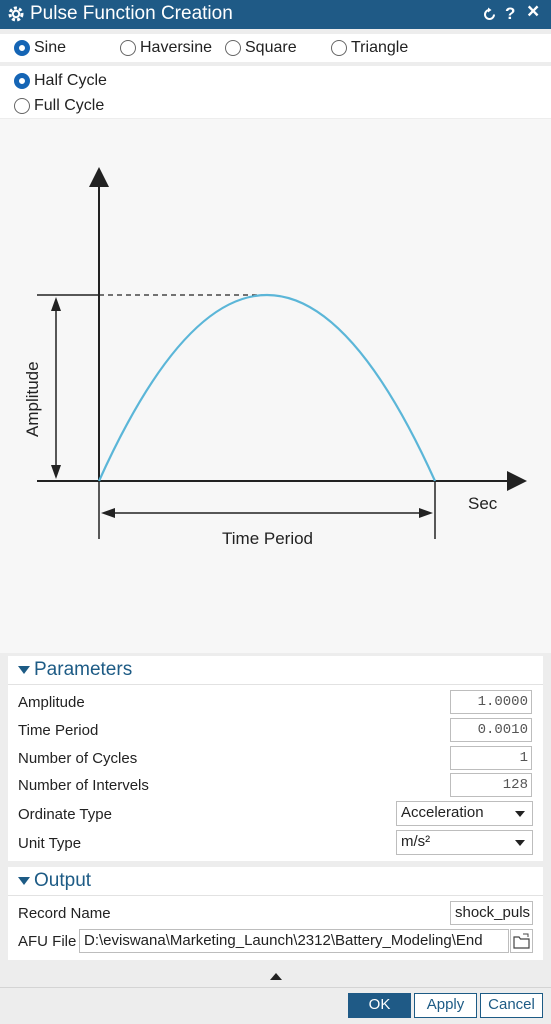 This screenshot has width=551, height=1024. What do you see at coordinates (69, 105) in the screenshot?
I see `radio-label: Full Cycle` at bounding box center [69, 105].